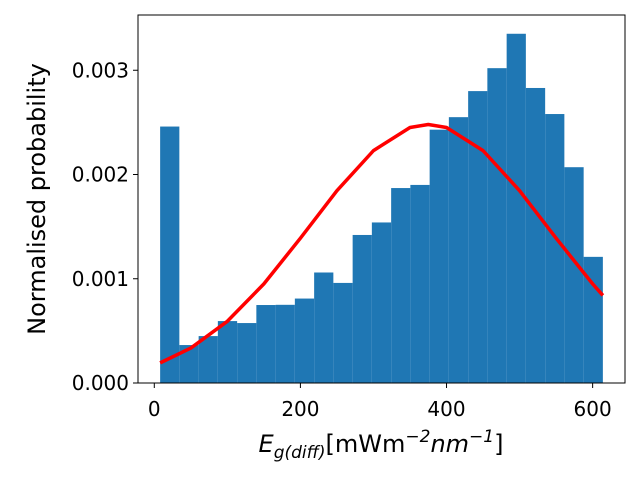 Image resolution: width=640 pixels, height=480 pixels. I want to click on x-tick-label: 200, so click(300, 409).